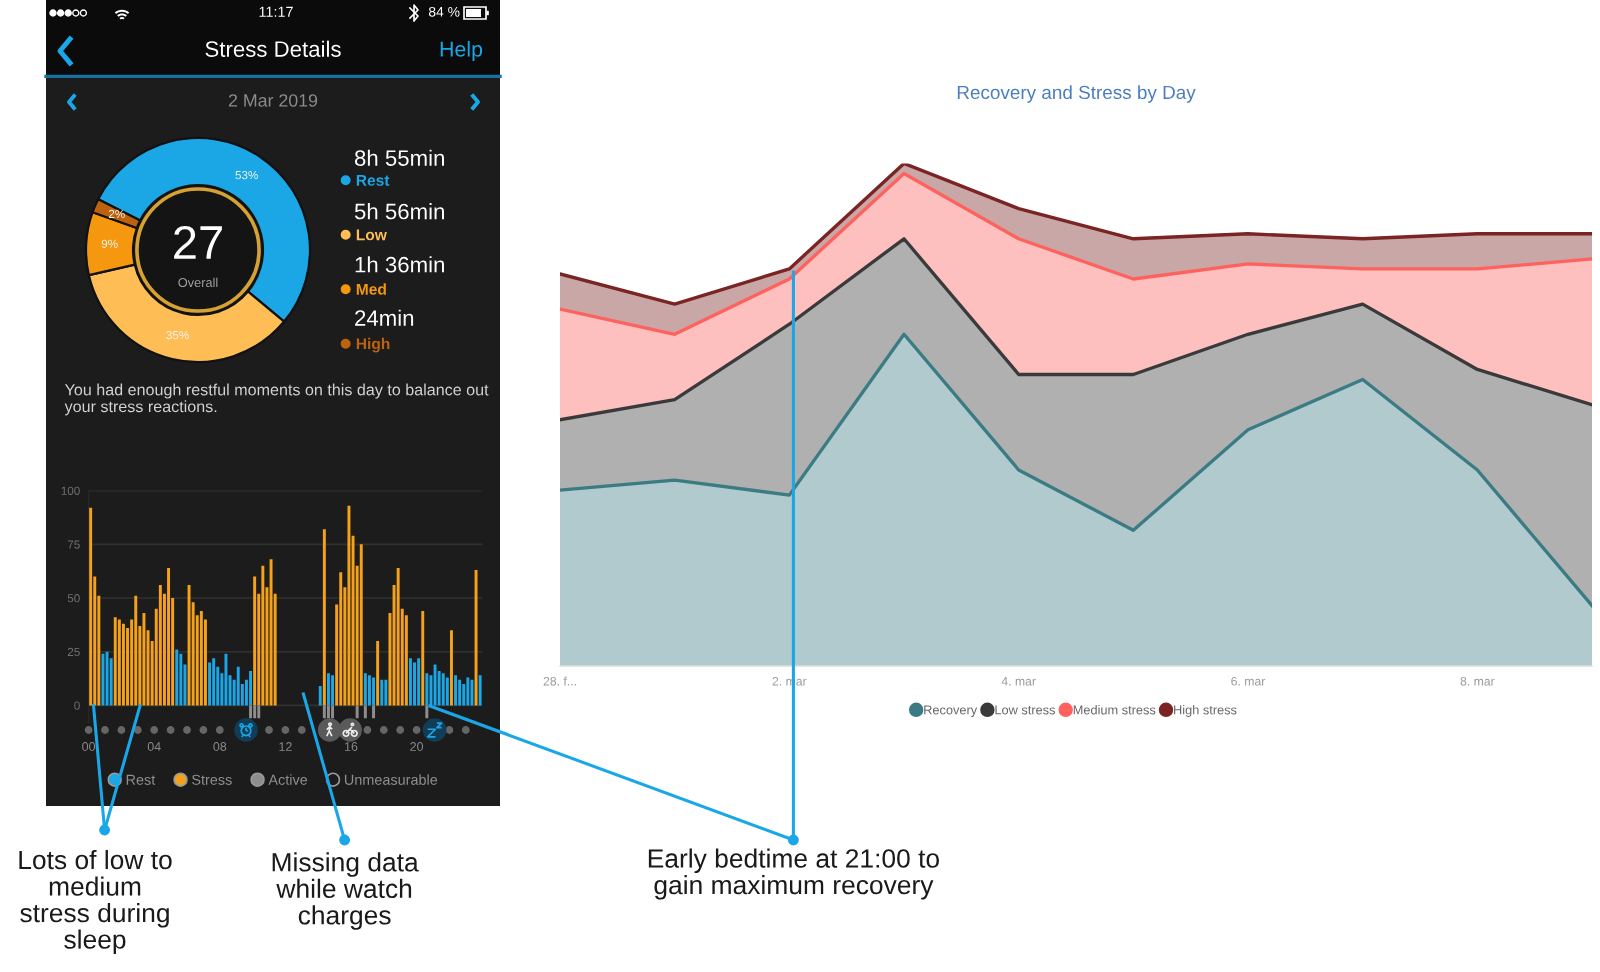  I want to click on chart-title: Recovery and Stress by Day, so click(1076, 94).